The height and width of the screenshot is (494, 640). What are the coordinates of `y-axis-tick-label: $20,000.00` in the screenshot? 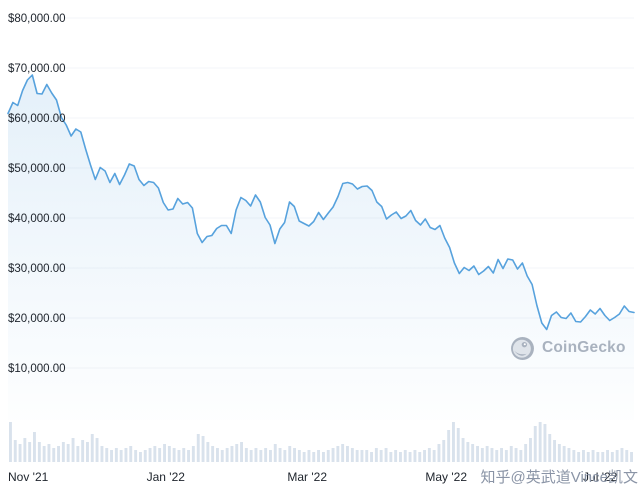 It's located at (37, 319).